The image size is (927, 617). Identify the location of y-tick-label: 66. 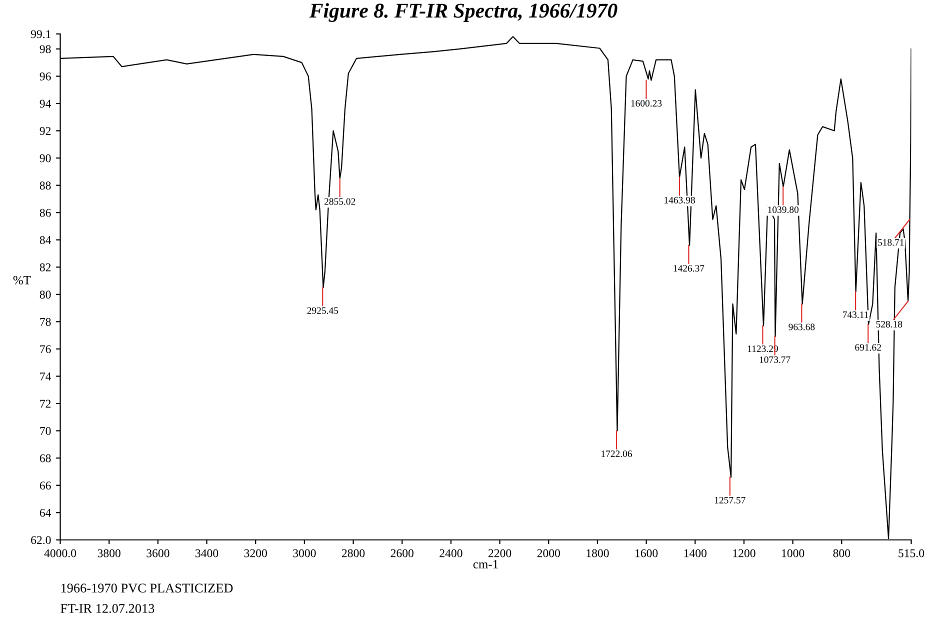
(45, 486).